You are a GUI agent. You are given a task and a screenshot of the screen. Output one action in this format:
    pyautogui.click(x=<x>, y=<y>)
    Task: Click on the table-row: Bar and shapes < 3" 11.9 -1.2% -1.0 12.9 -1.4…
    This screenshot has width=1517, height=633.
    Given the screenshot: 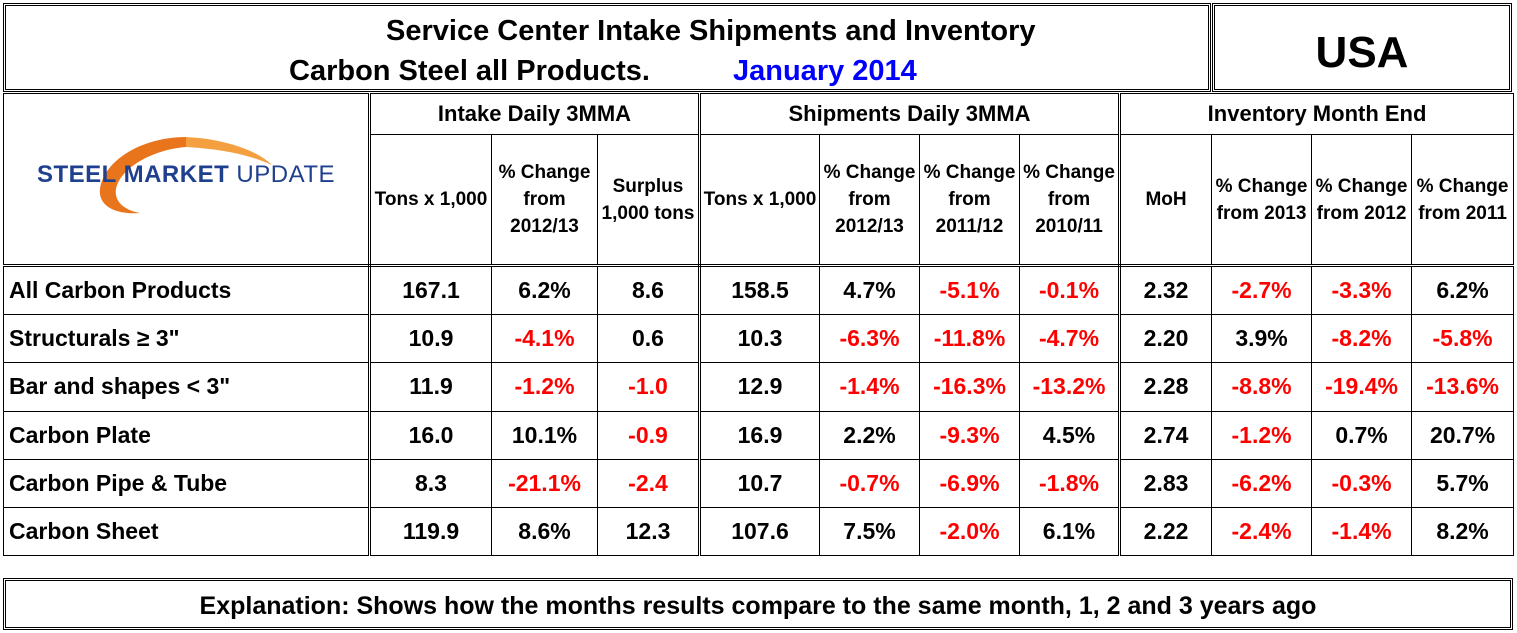 What is the action you would take?
    pyautogui.click(x=759, y=387)
    